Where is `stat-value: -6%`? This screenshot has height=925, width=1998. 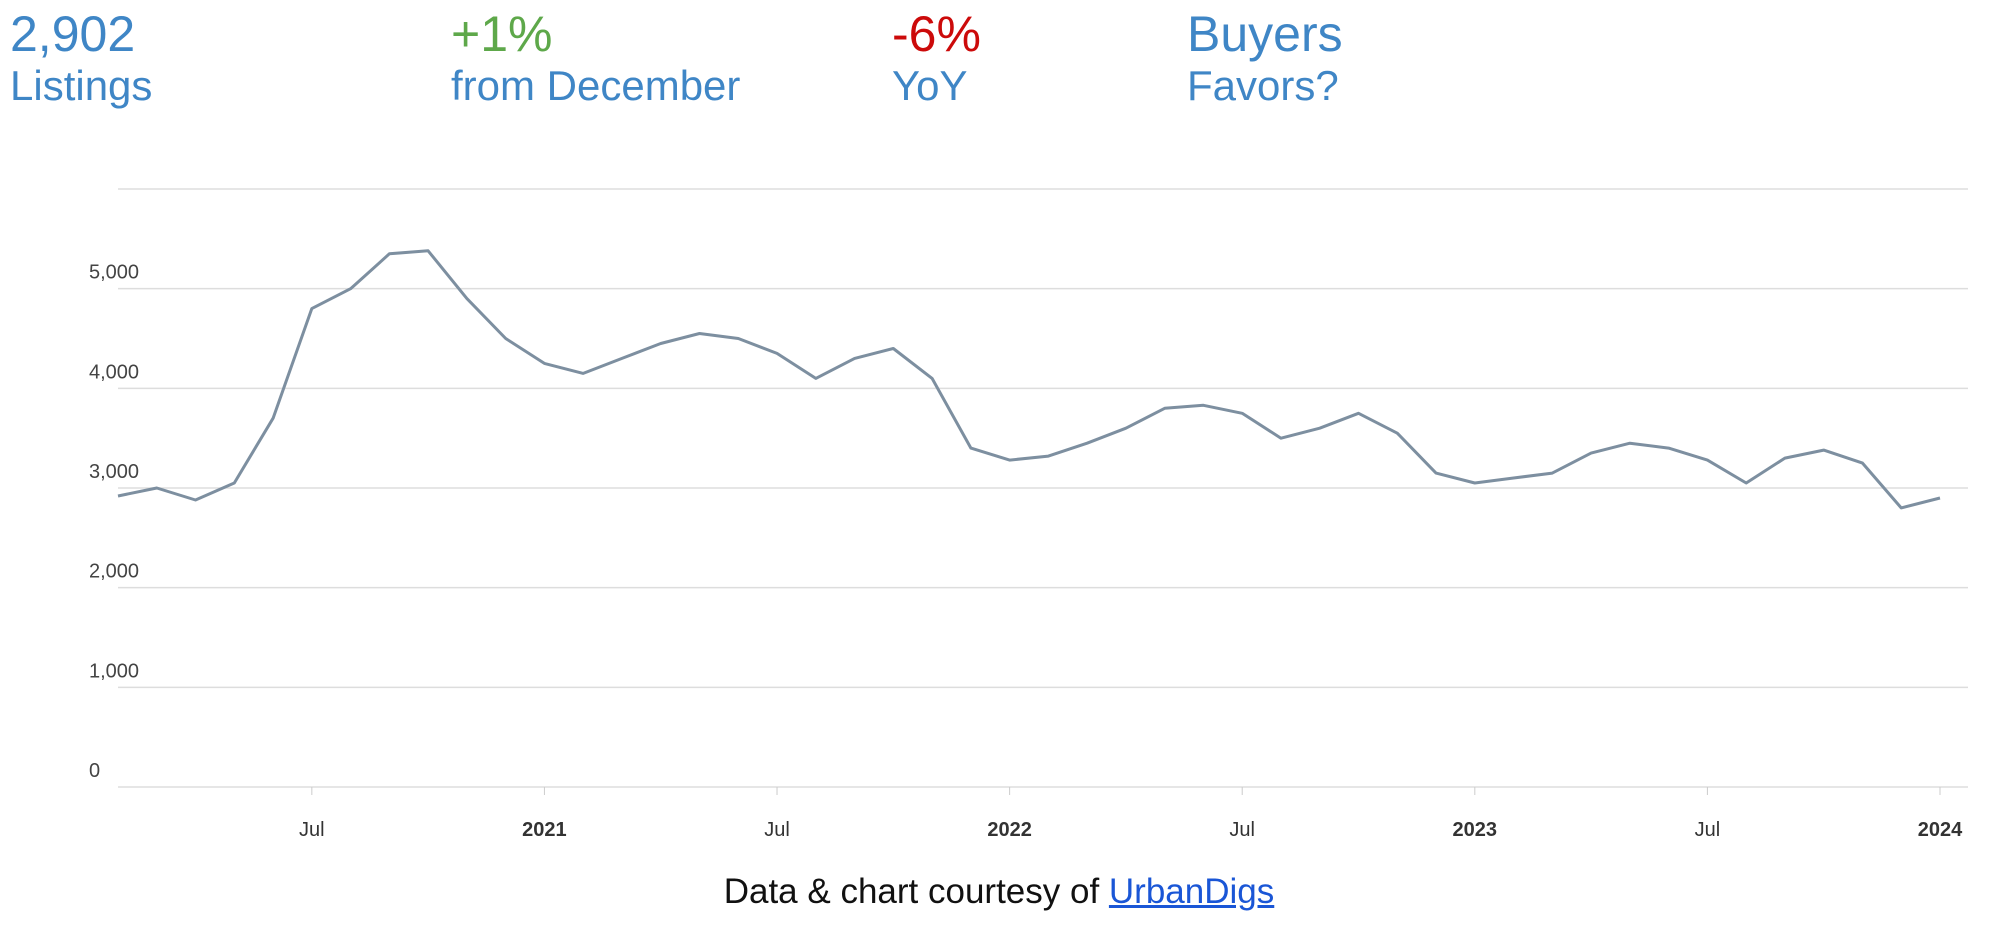 stat-value: -6% is located at coordinates (936, 34).